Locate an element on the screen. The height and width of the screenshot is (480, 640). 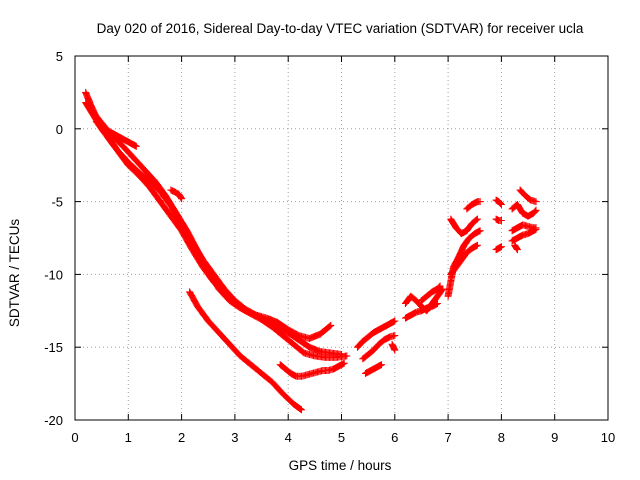
x-tick-label: 1 is located at coordinates (128, 437).